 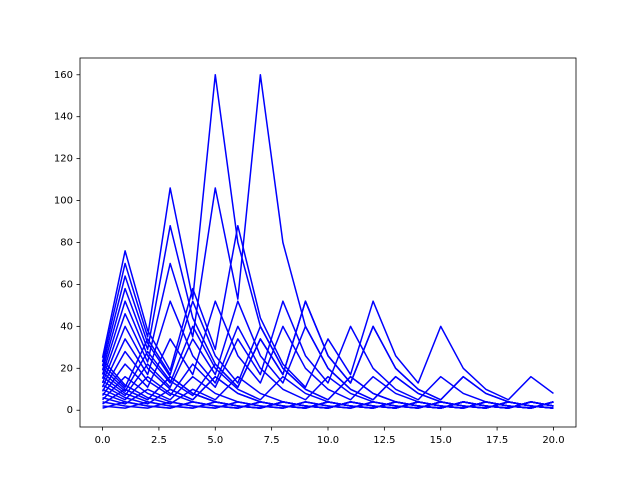 What do you see at coordinates (66, 243) in the screenshot?
I see `y-tick-label: 80` at bounding box center [66, 243].